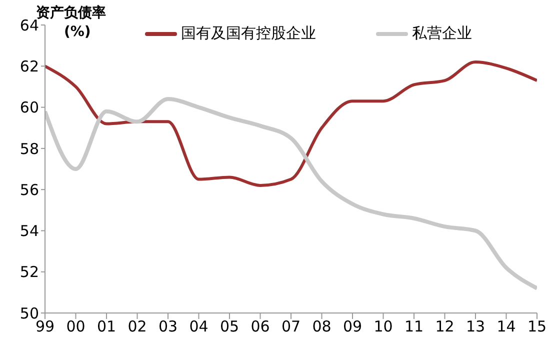 This screenshot has height=349, width=550. Describe the element at coordinates (168, 327) in the screenshot. I see `x-tick-label: 03` at that location.